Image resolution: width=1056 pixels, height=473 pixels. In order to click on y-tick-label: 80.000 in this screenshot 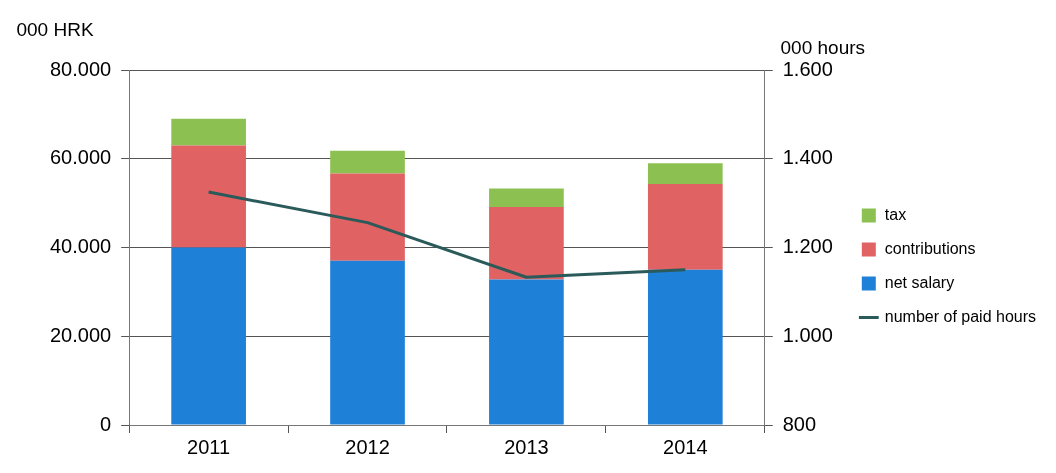, I will do `click(81, 68)`.